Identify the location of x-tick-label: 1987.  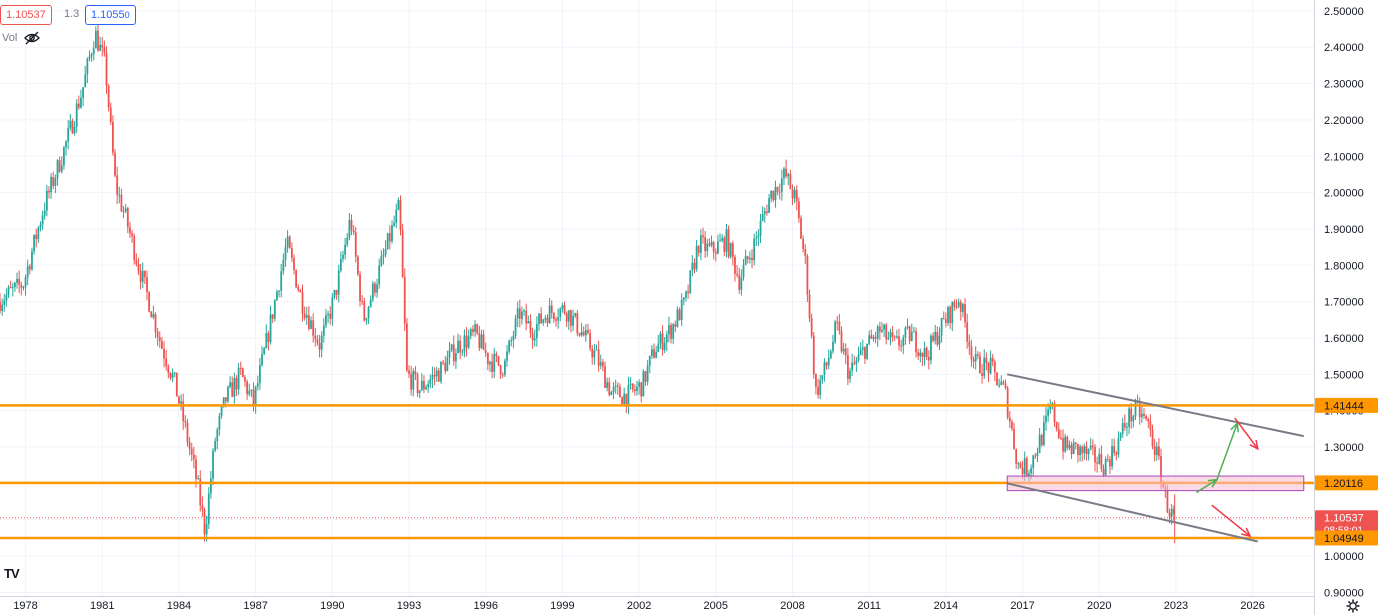
(255, 606).